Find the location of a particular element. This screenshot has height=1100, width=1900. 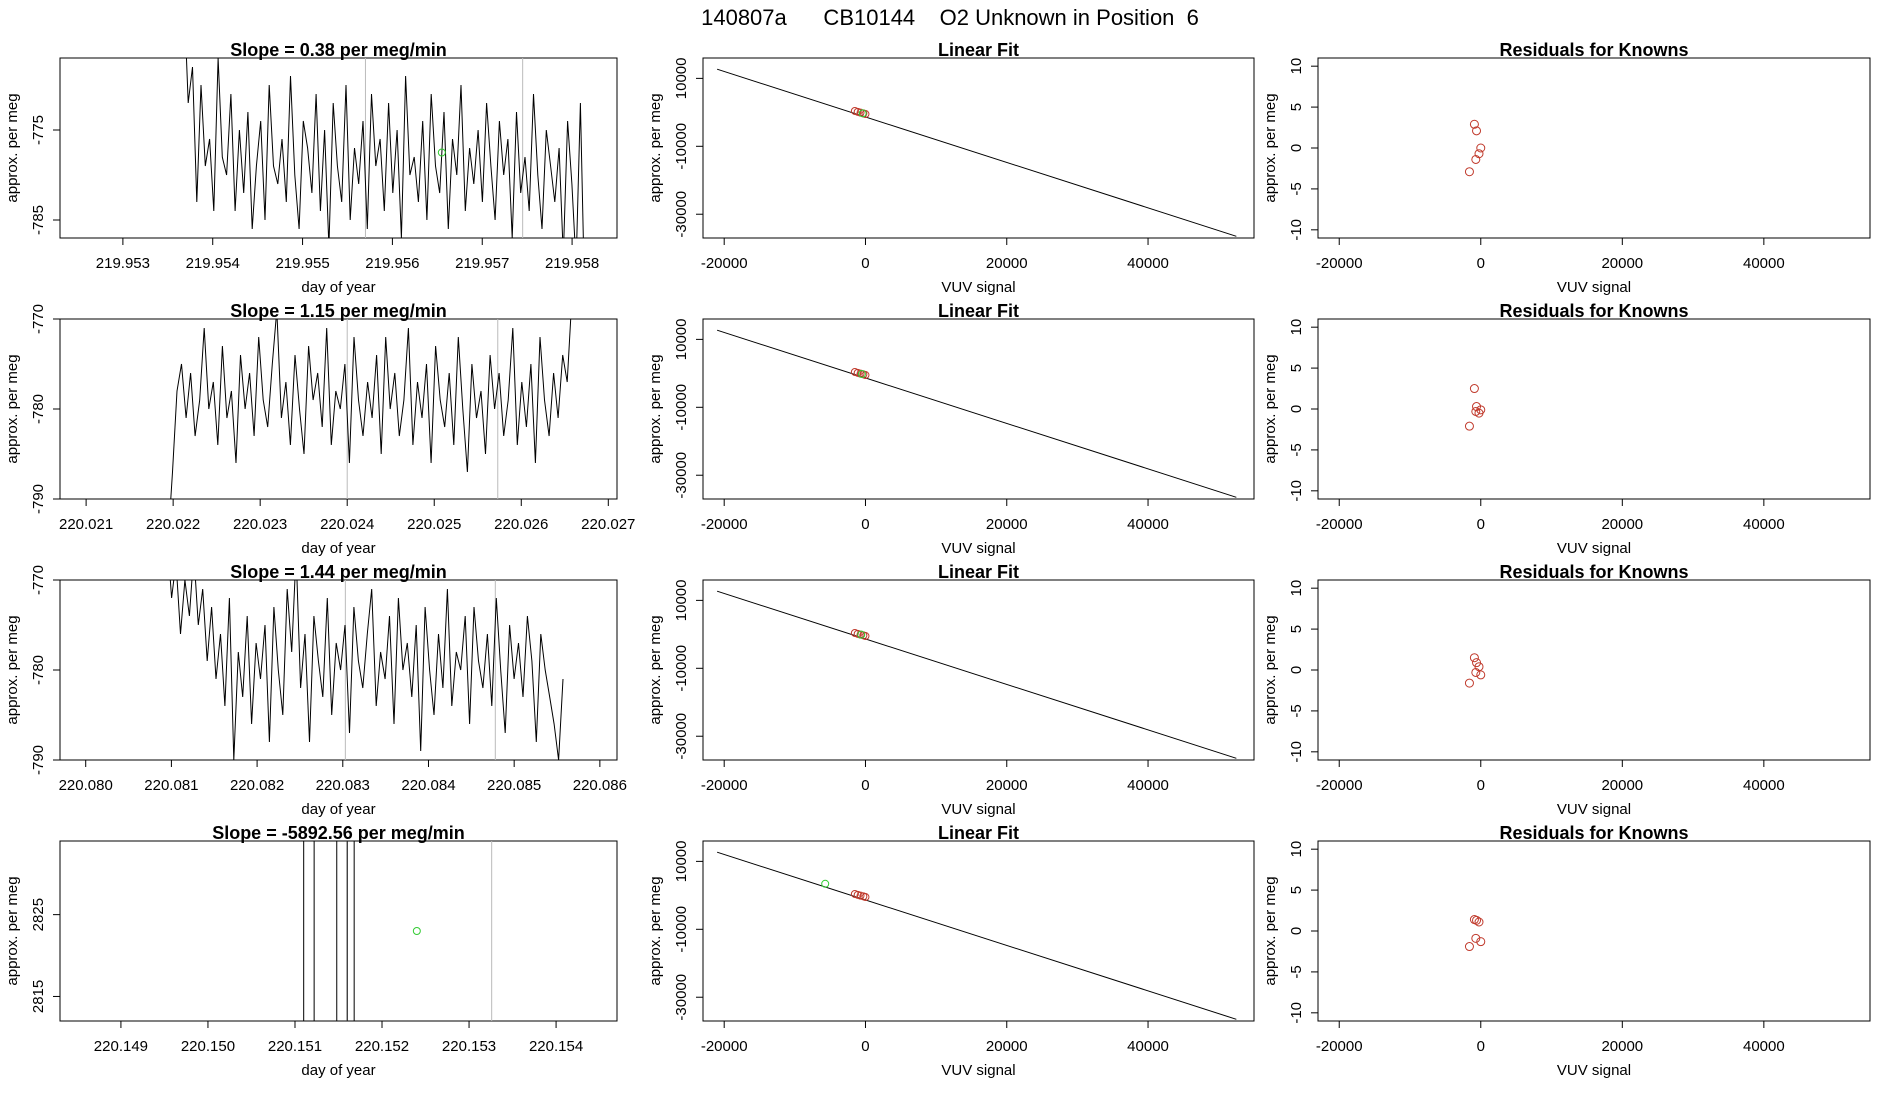

x-tick-label: 220.027 is located at coordinates (608, 524).